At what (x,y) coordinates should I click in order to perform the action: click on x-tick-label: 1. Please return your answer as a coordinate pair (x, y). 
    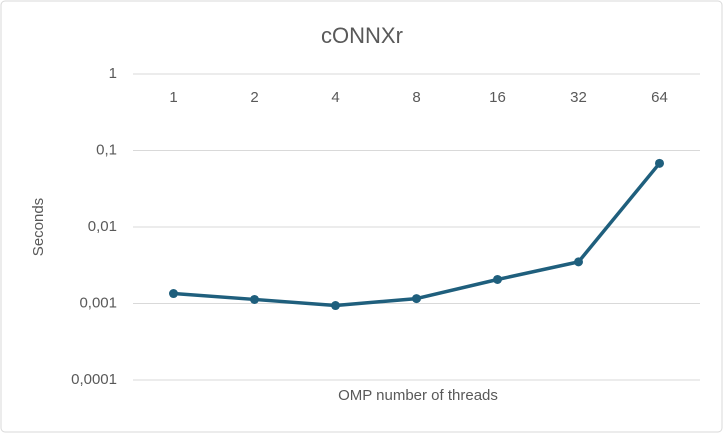
    Looking at the image, I should click on (173, 97).